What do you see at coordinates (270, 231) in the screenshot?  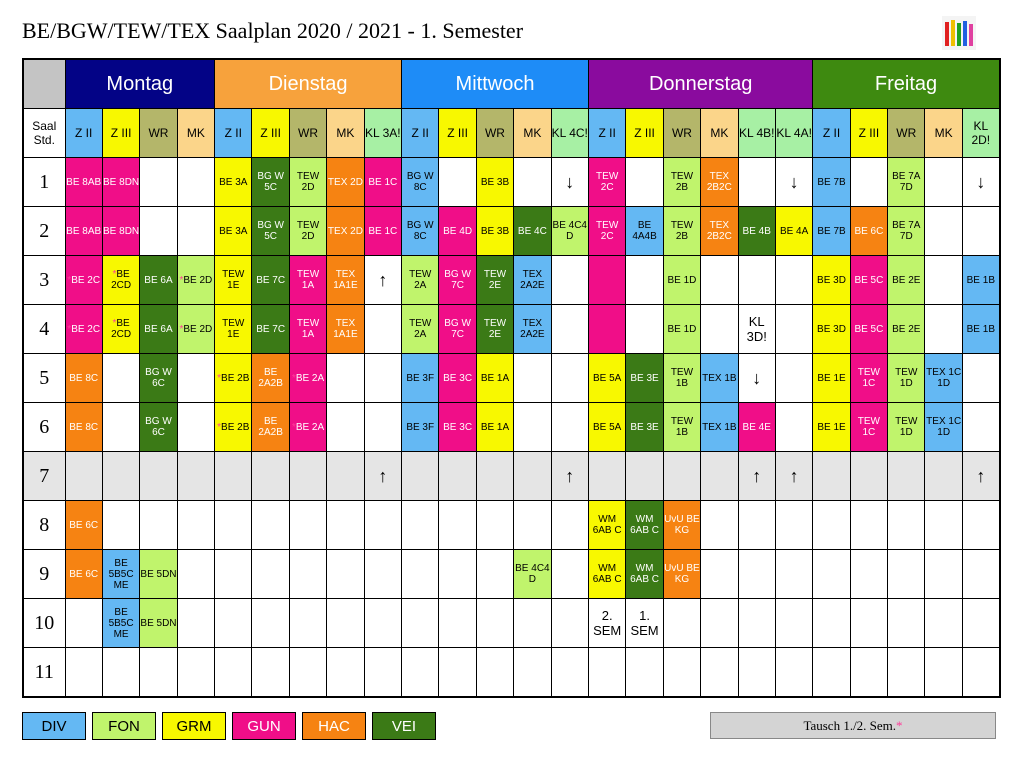 I see `schedule-cell: BG W 5C` at bounding box center [270, 231].